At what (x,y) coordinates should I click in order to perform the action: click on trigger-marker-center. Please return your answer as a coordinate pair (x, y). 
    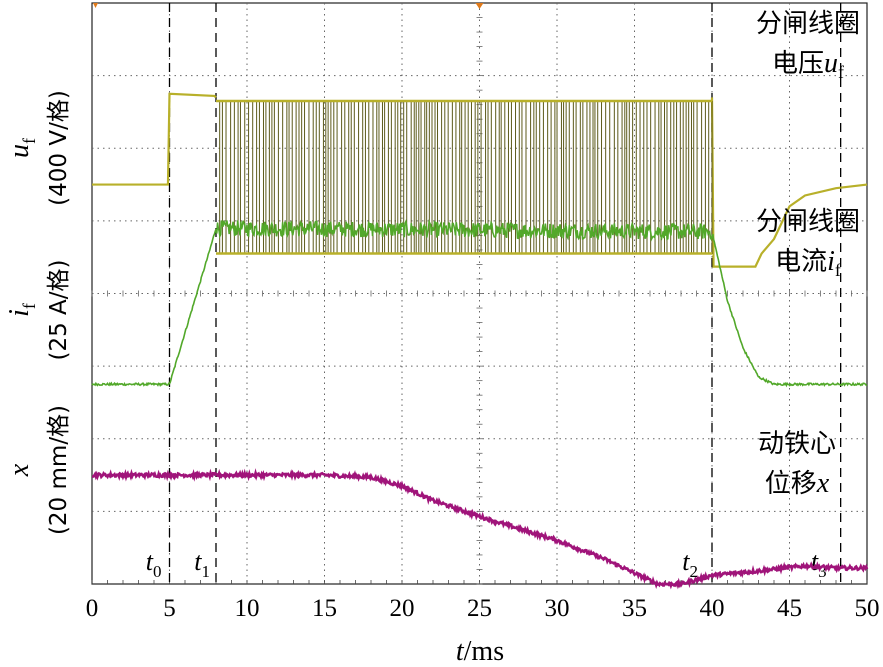
    Looking at the image, I should click on (479, 6).